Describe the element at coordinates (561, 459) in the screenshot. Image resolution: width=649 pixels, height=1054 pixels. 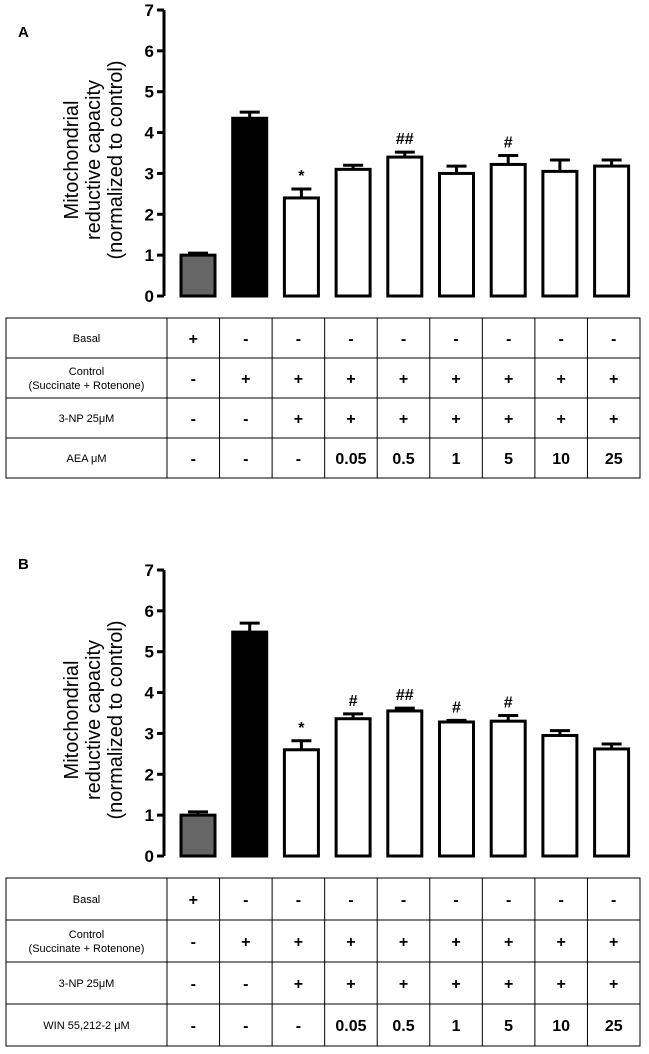
I see `table-cell: 10` at that location.